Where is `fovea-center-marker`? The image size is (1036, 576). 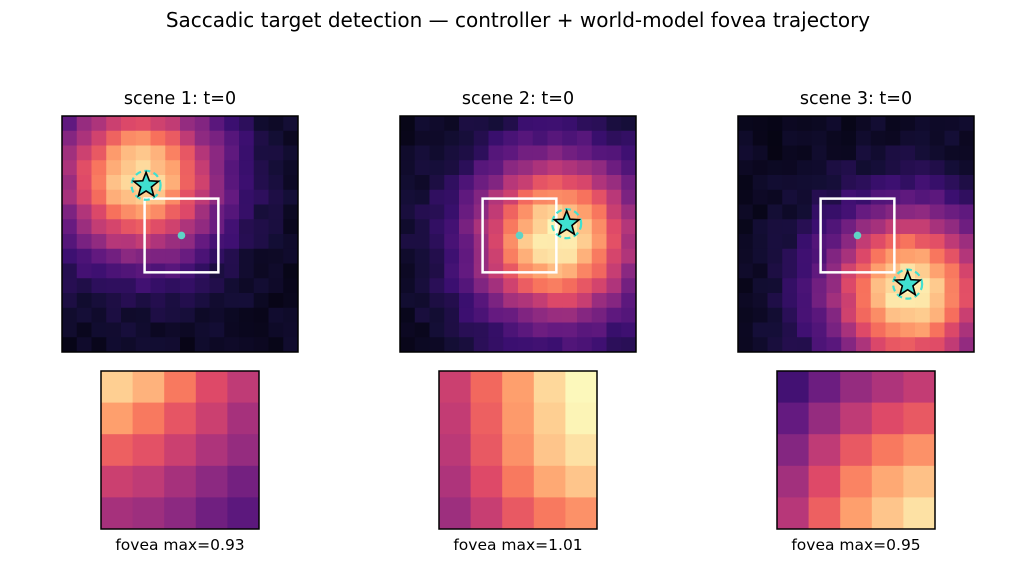 fovea-center-marker is located at coordinates (857, 235).